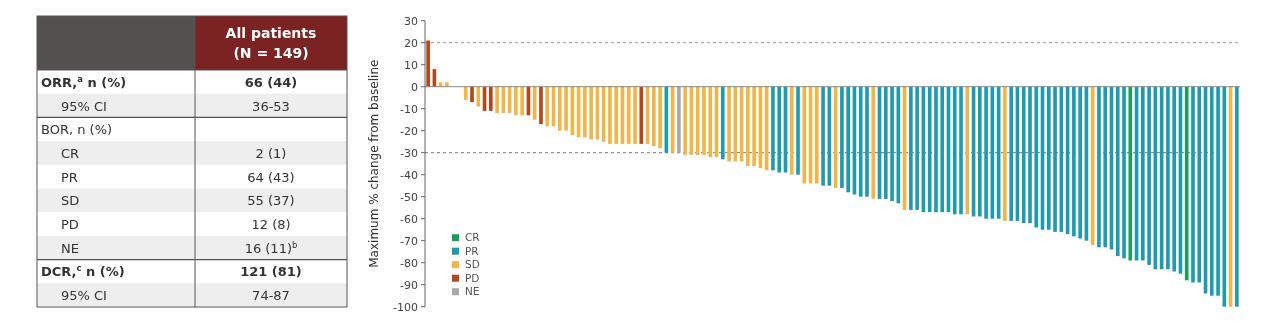 This screenshot has width=1268, height=328. I want to click on y-tick-label: -10, so click(409, 109).